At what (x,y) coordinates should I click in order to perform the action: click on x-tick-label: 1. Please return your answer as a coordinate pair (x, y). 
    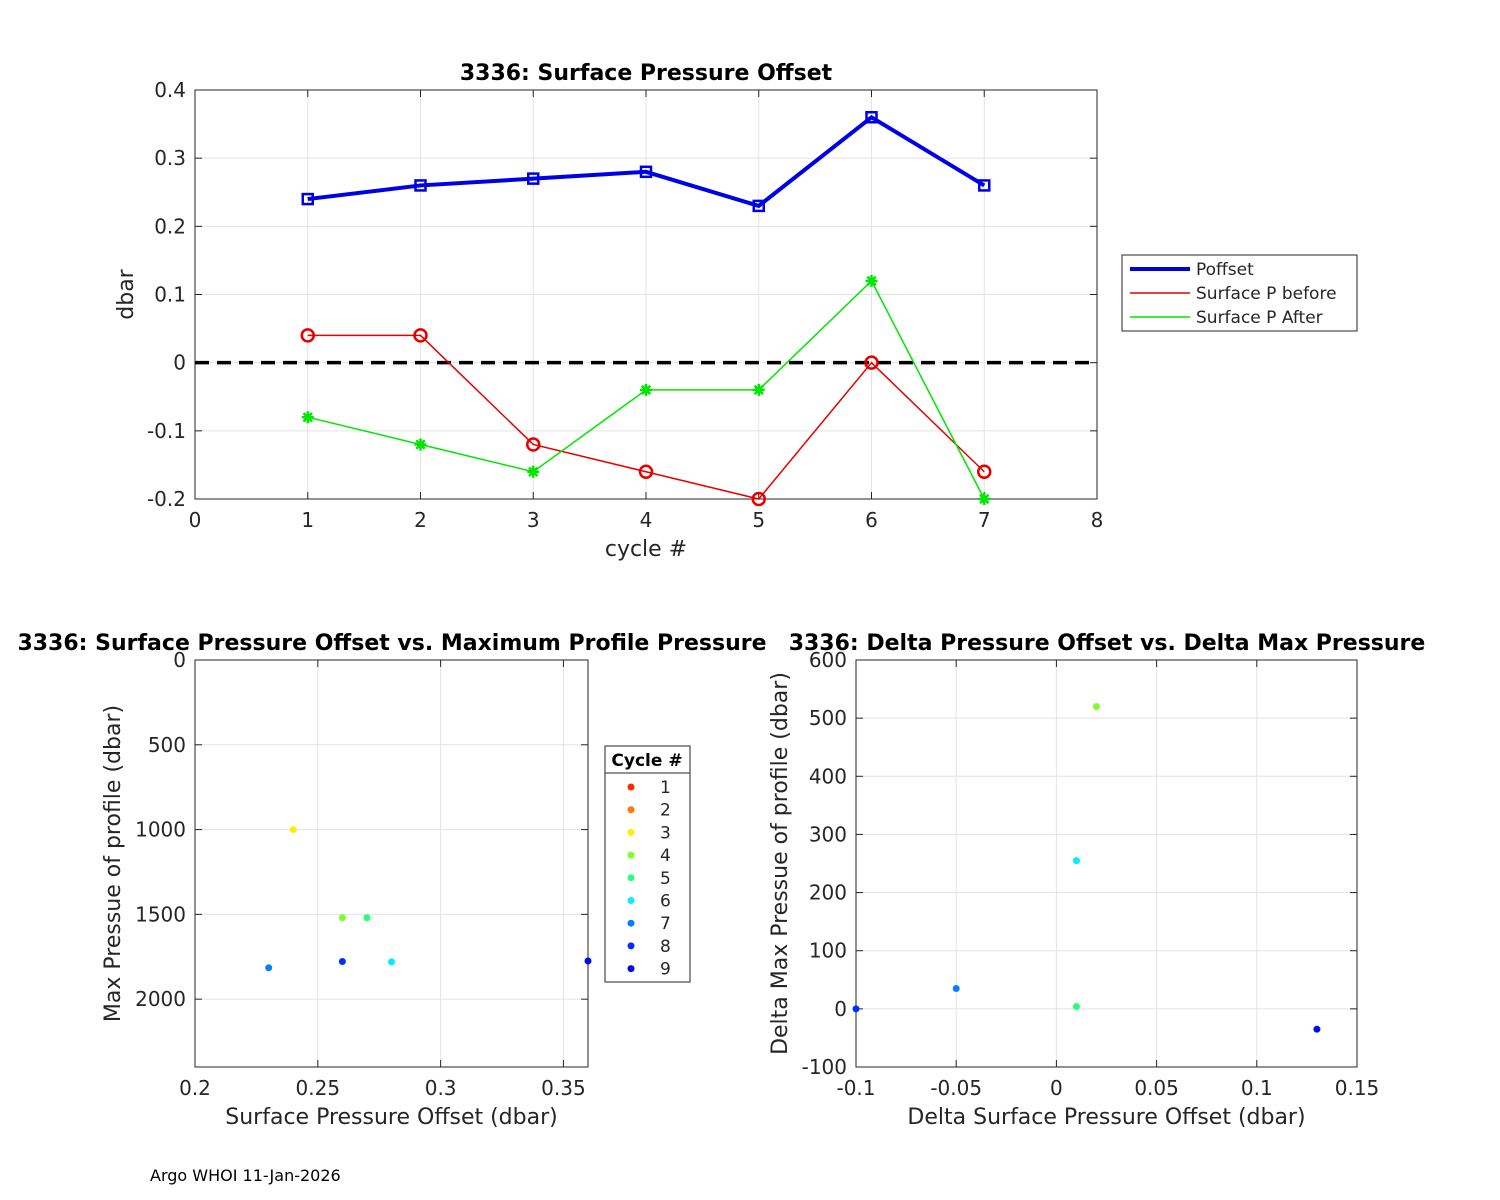
    Looking at the image, I should click on (307, 520).